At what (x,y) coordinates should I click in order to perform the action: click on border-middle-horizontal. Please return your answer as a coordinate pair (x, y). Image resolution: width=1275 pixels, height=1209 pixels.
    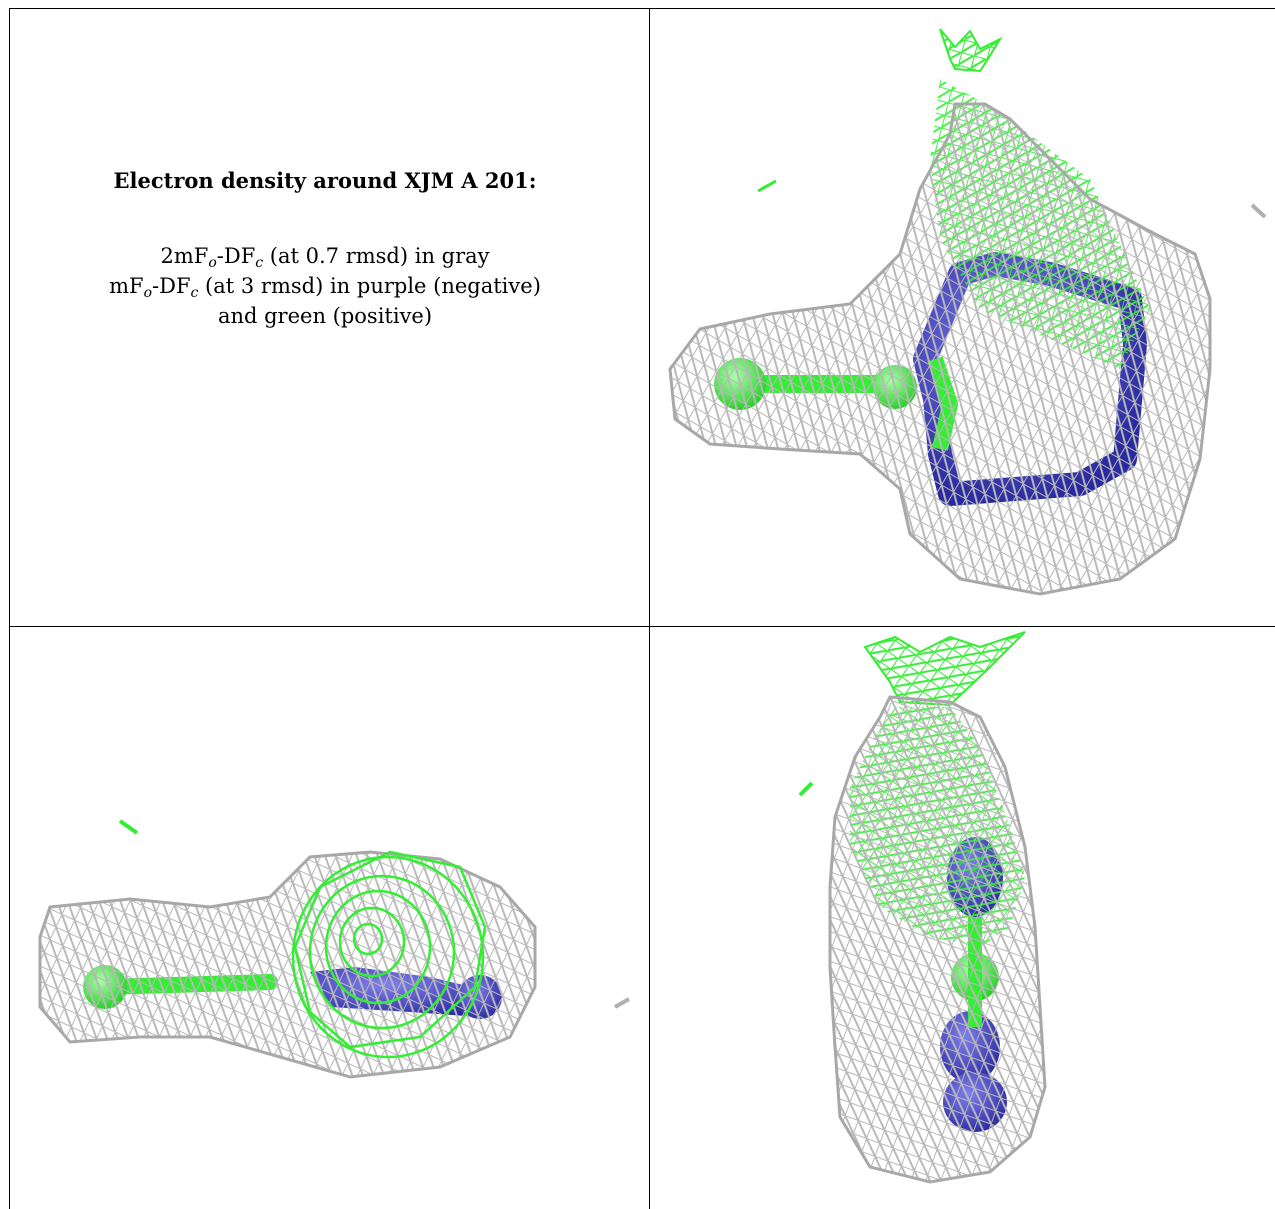
    Looking at the image, I should click on (642, 626).